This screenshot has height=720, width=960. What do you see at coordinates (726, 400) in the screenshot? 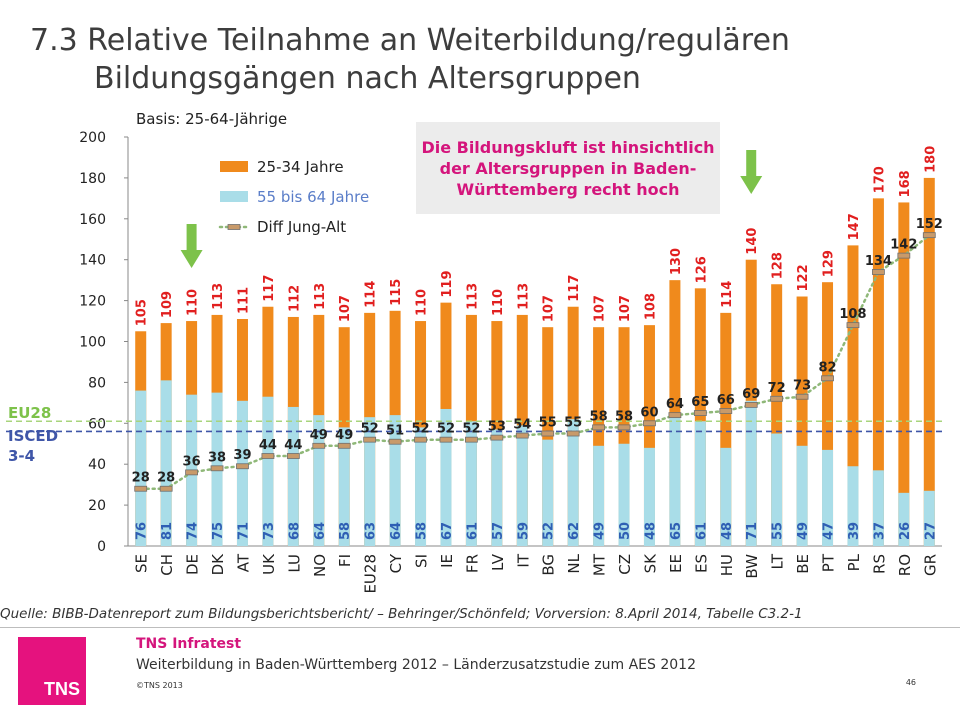
I see `value-label-diff: 66` at bounding box center [726, 400].